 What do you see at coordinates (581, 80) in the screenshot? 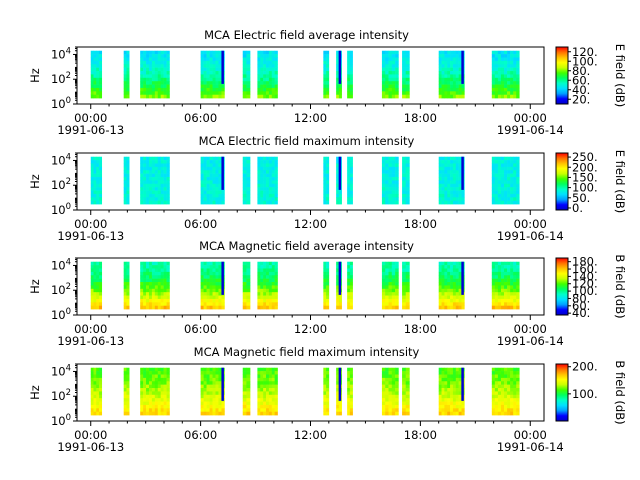
I see `colorbar-tick-label: 60.` at bounding box center [581, 80].